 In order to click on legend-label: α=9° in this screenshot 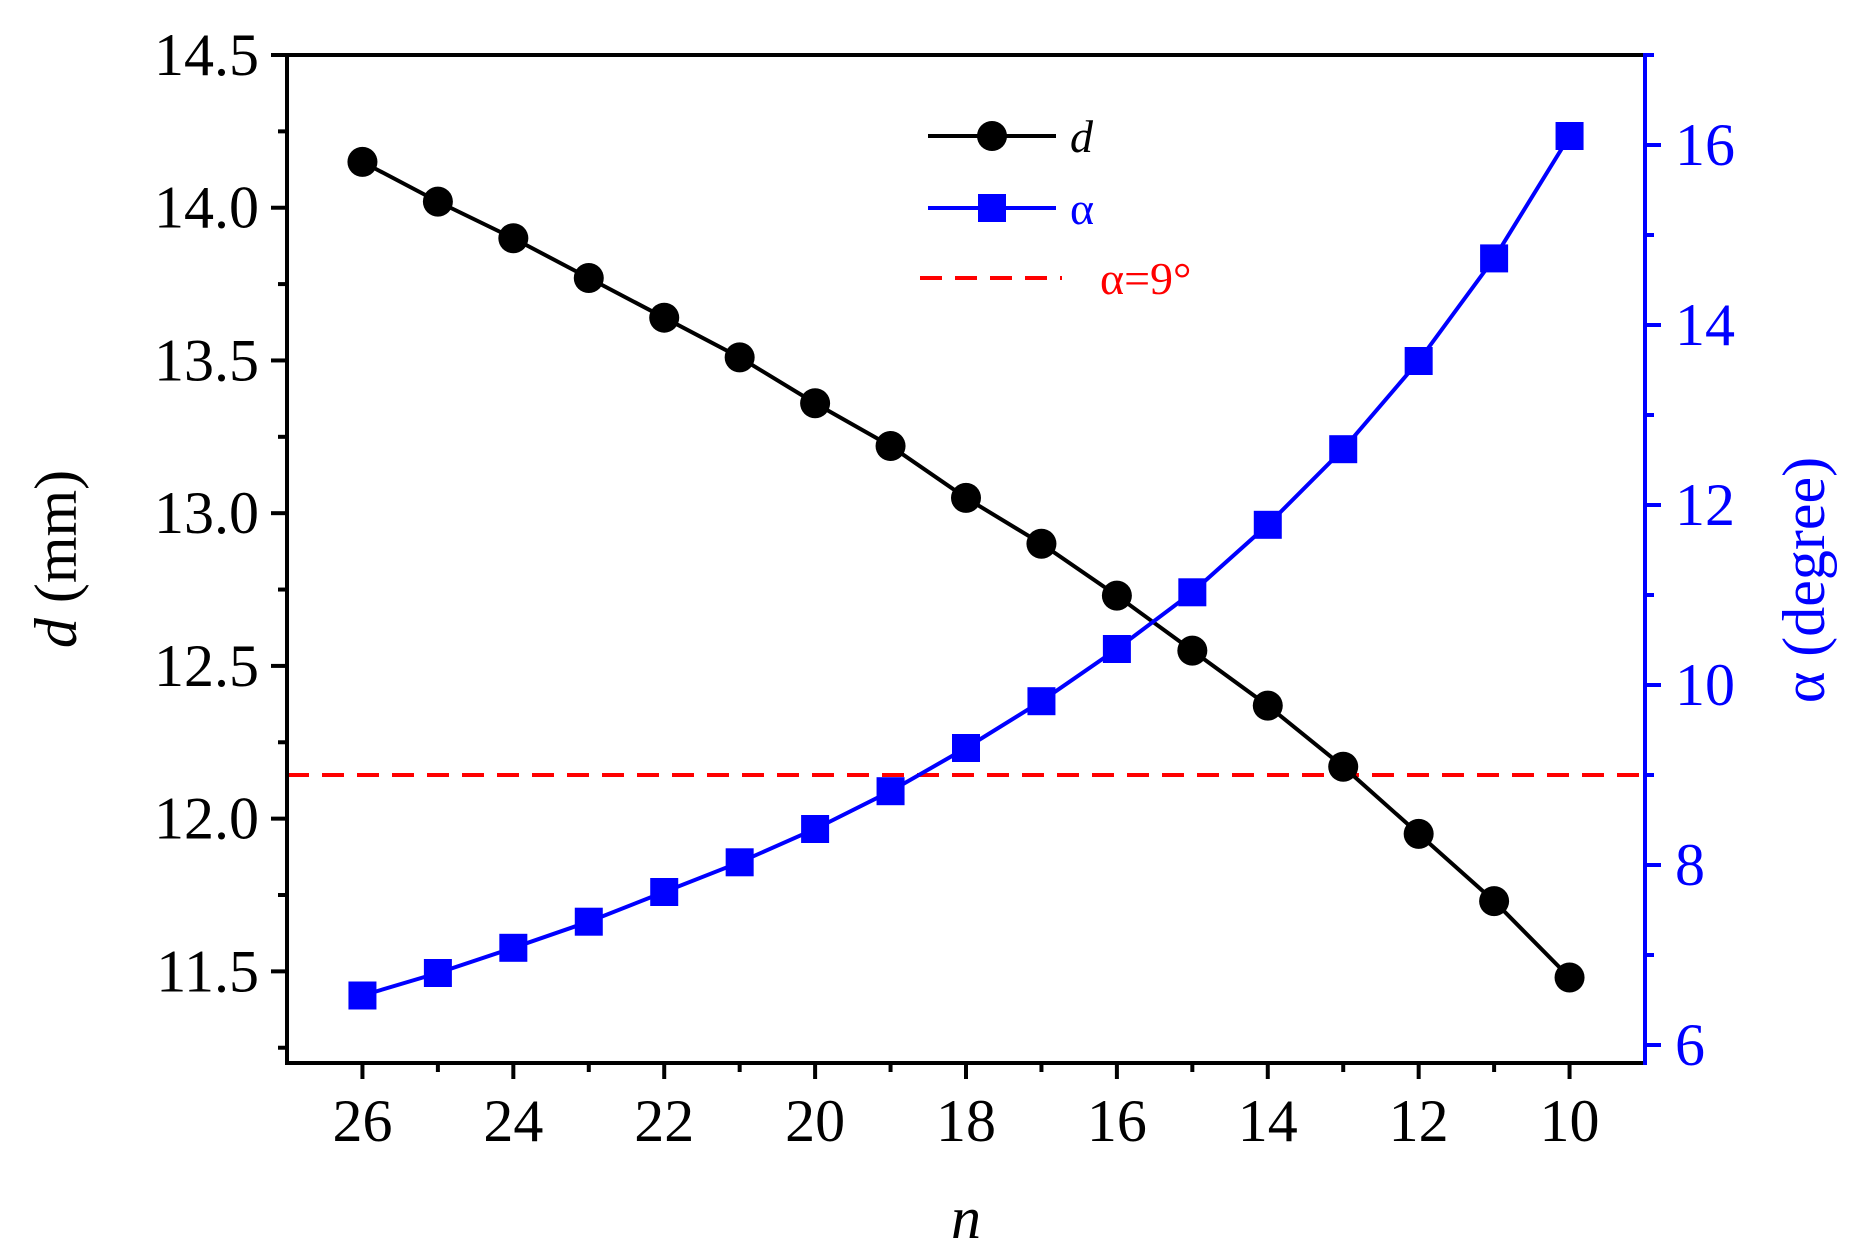, I will do `click(1145, 278)`.